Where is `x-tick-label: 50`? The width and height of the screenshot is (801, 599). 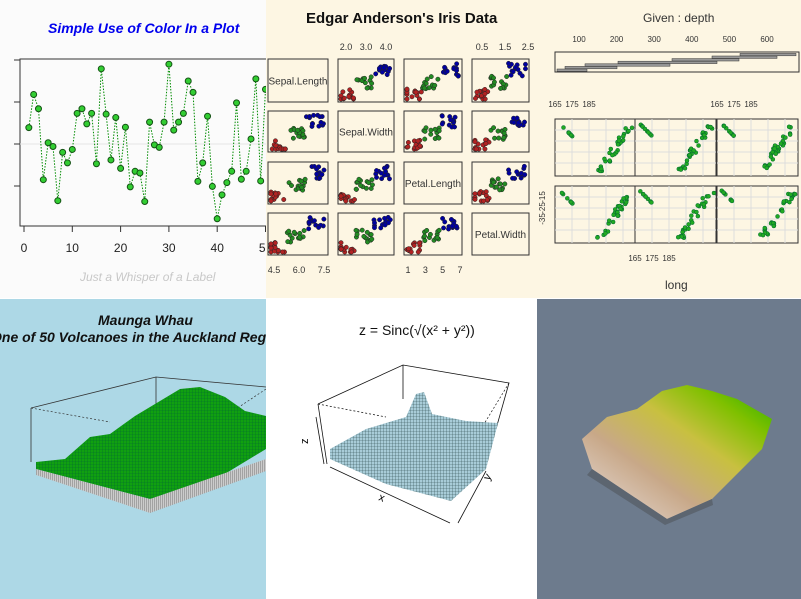 x-tick-label: 50 is located at coordinates (262, 248).